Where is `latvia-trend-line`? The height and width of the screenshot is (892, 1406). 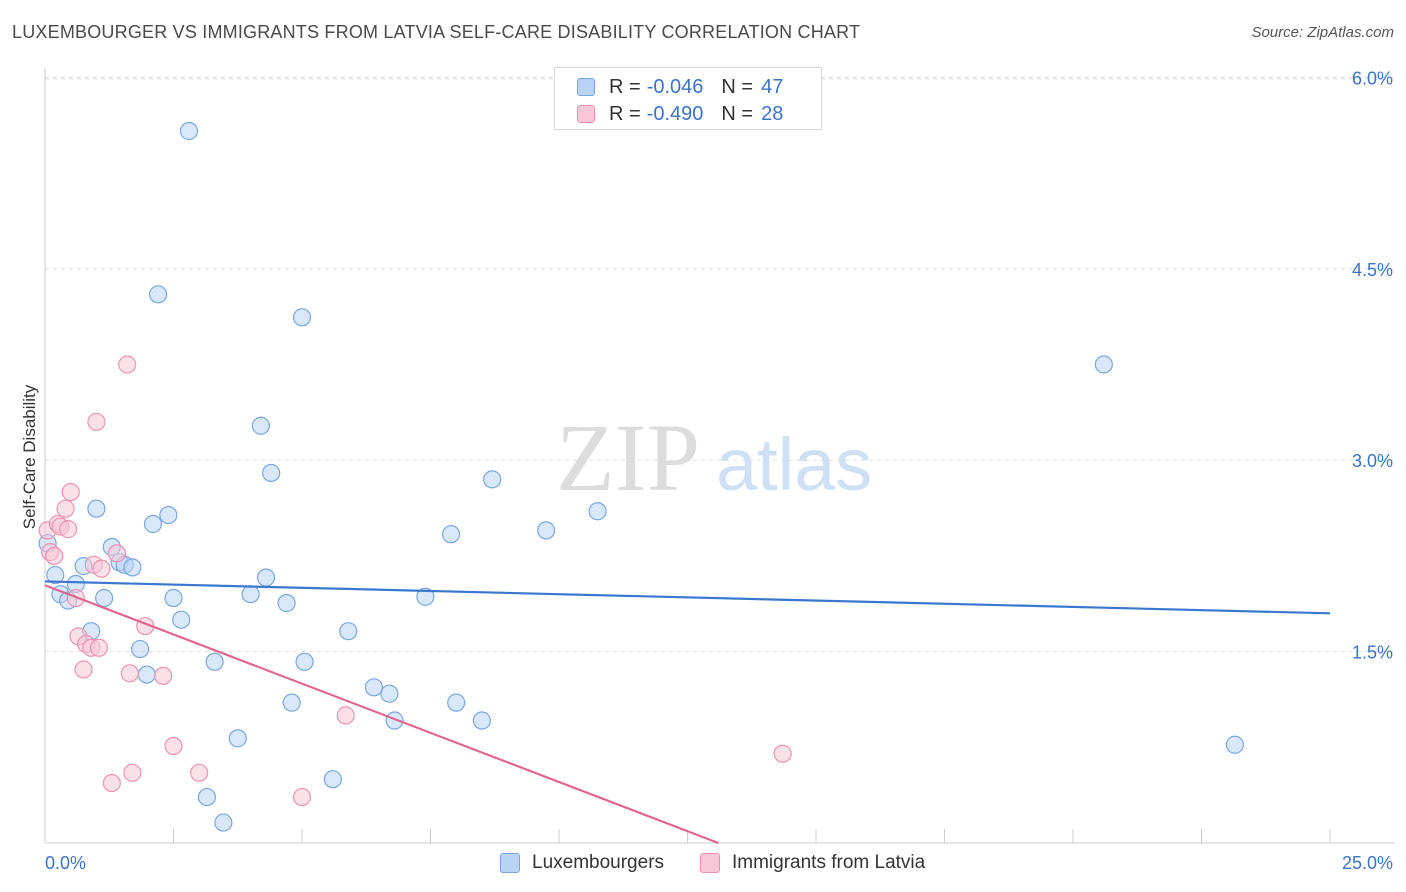
latvia-trend-line is located at coordinates (381, 714).